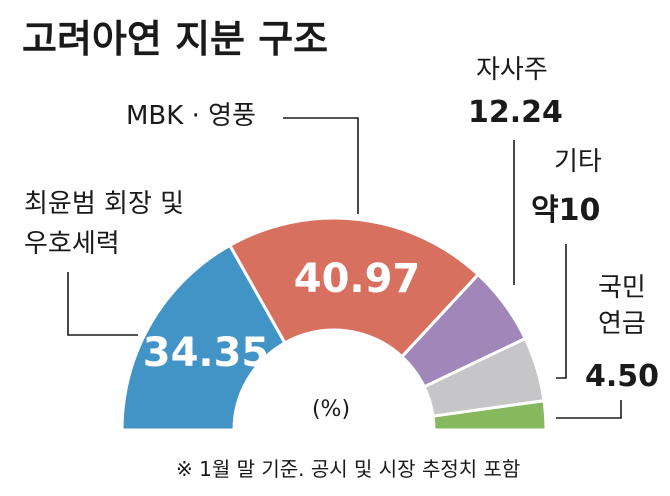  What do you see at coordinates (561, 311) in the screenshot?
I see `leader-line-others` at bounding box center [561, 311].